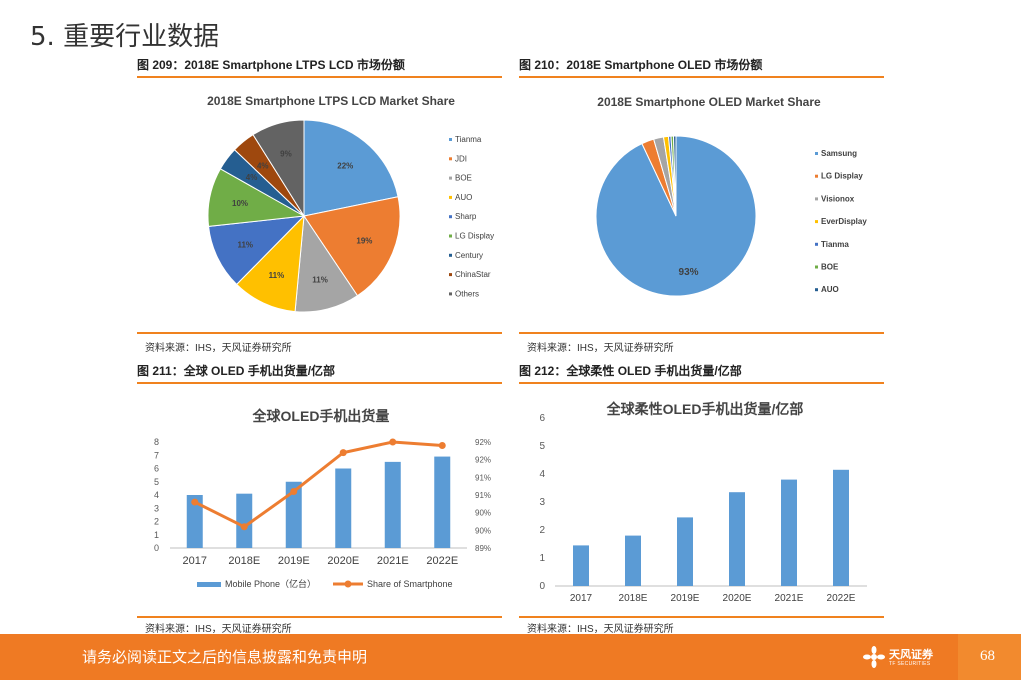 The width and height of the screenshot is (1021, 680). I want to click on y-tick-label: 4, so click(156, 495).